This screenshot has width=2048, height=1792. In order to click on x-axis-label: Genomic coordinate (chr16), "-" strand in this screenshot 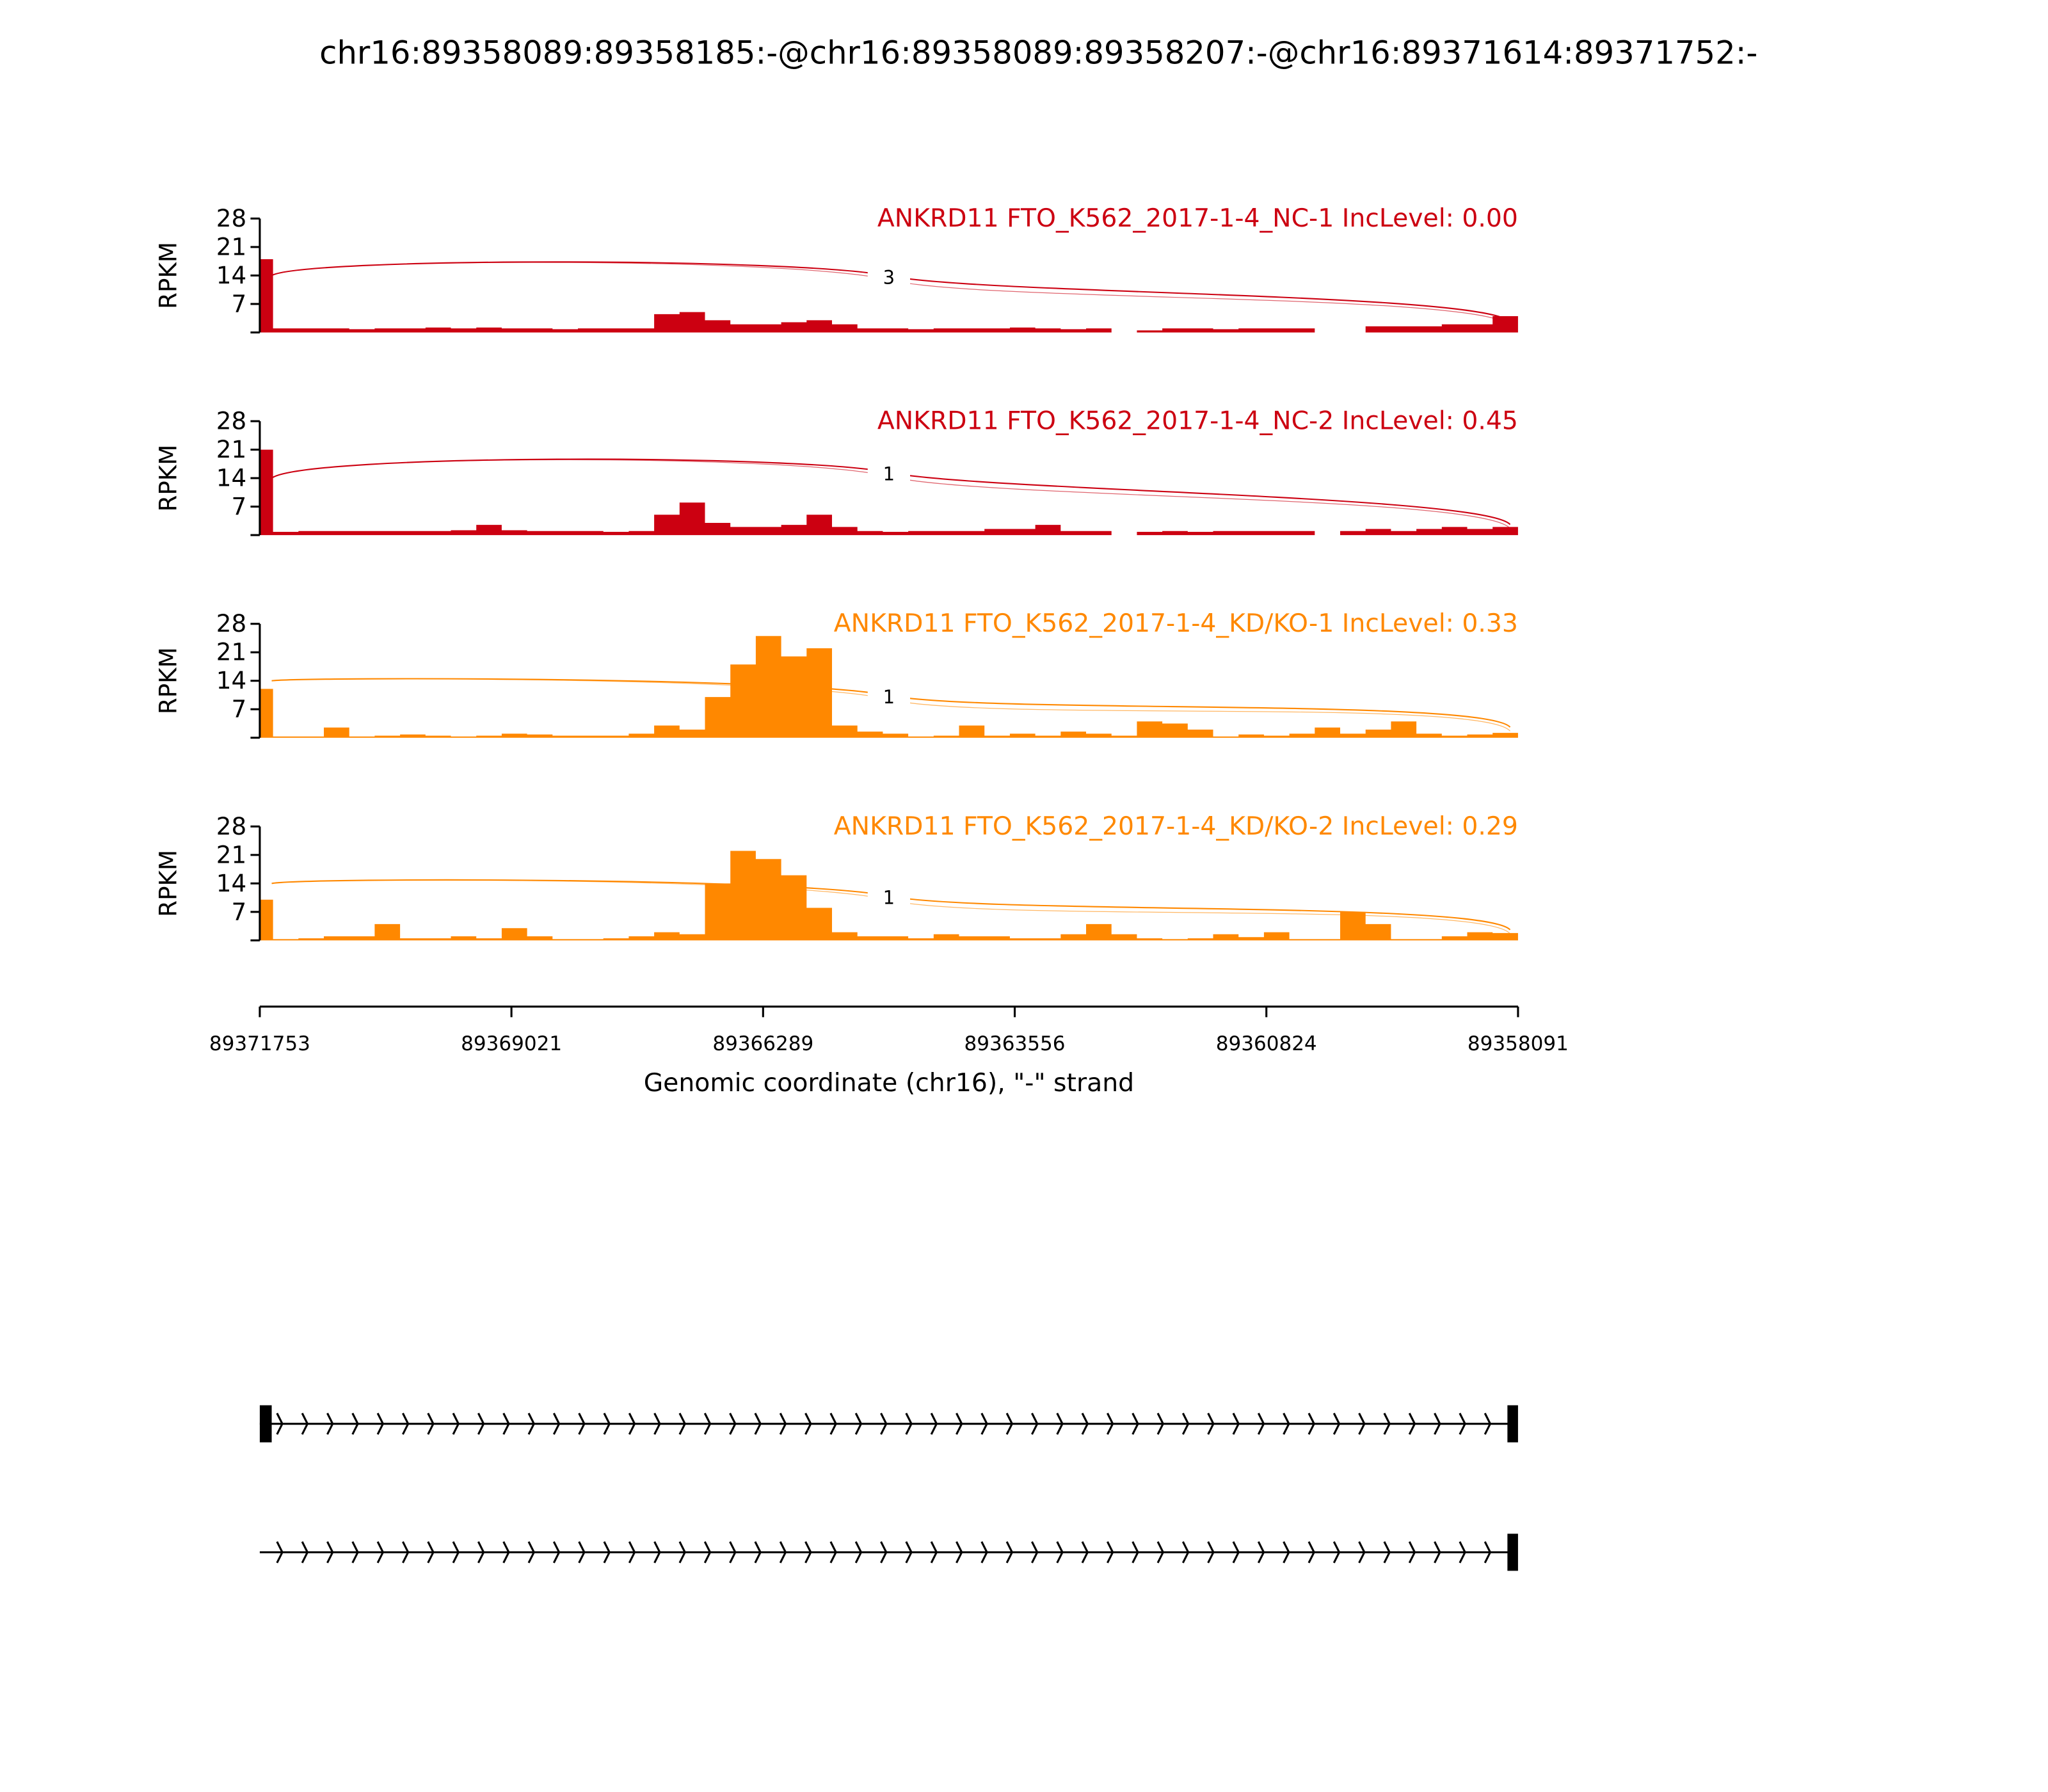, I will do `click(889, 1083)`.